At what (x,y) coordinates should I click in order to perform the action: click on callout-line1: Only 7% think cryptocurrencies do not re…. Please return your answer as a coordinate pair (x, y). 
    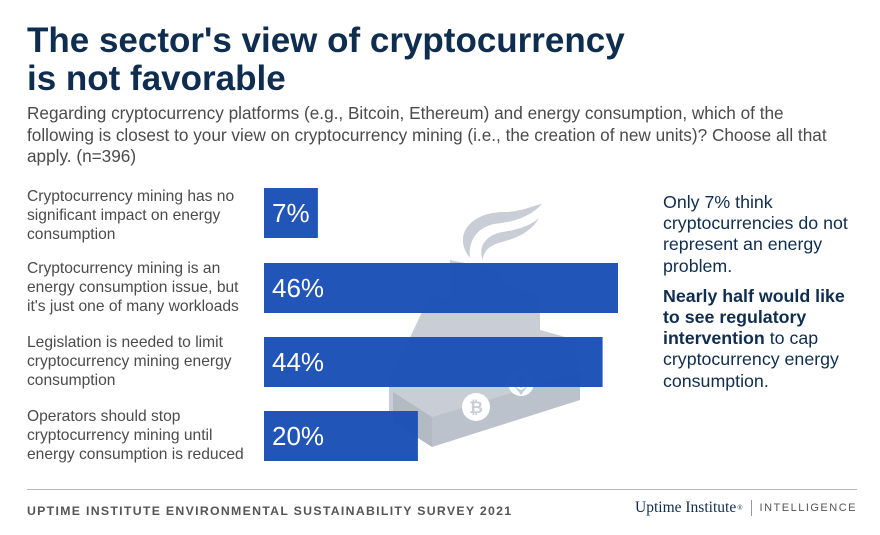
    Looking at the image, I should click on (755, 234).